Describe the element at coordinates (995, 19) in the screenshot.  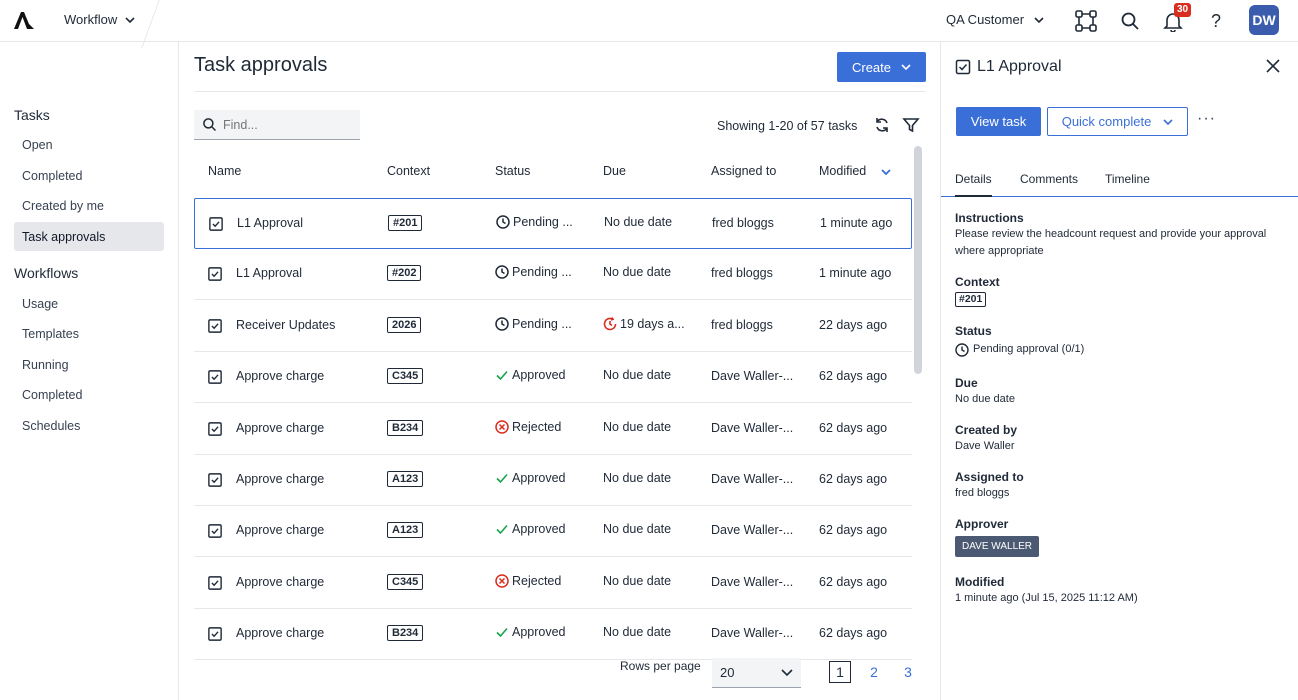
I see `customer-switcher: QA Customer` at that location.